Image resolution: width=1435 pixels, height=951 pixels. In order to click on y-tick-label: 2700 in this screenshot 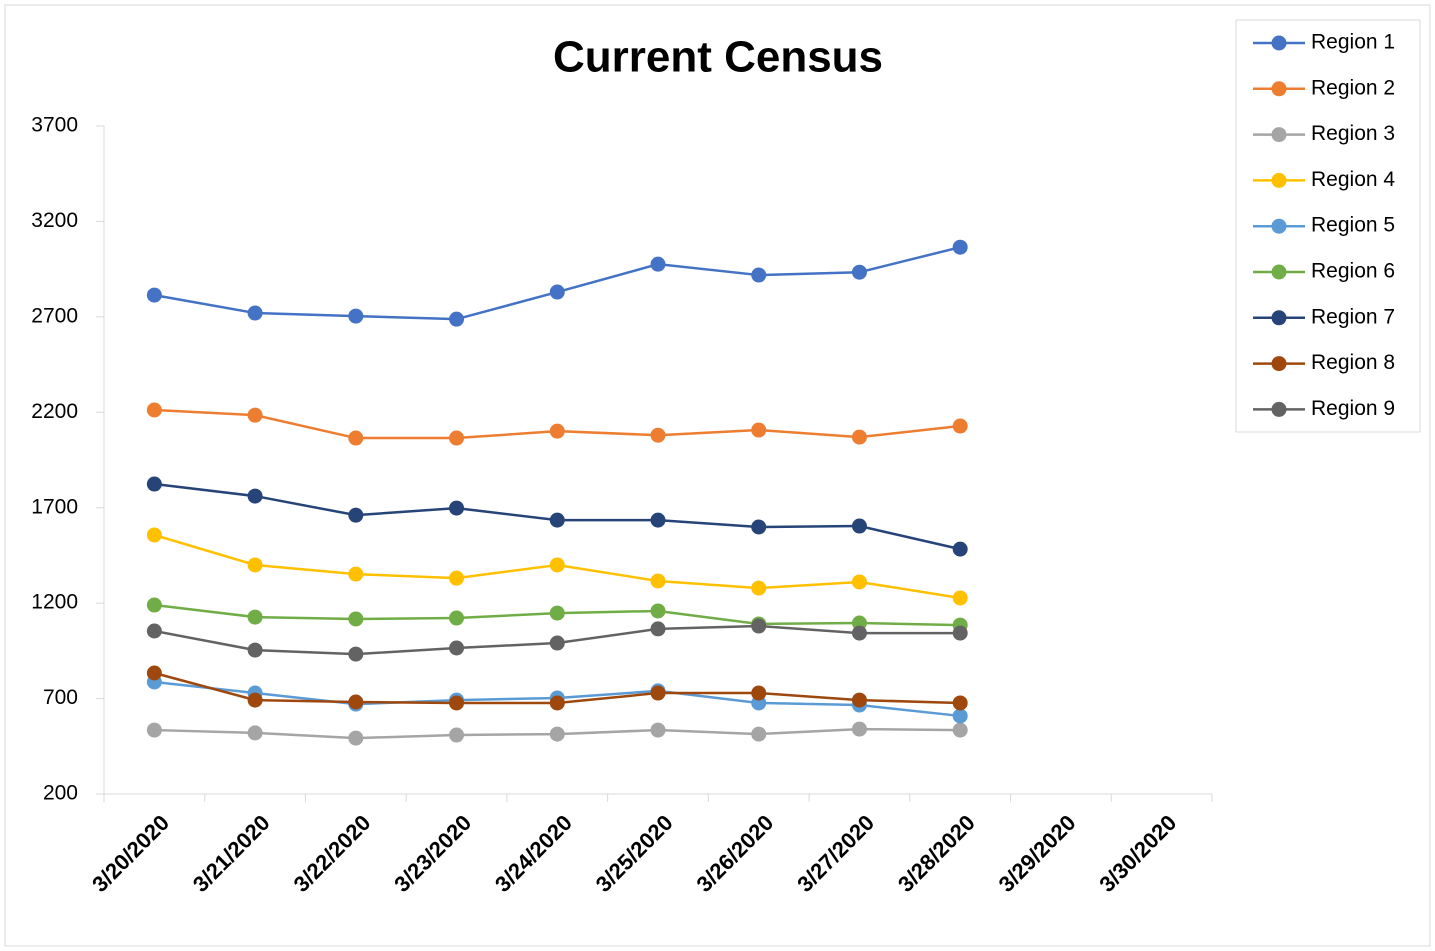, I will do `click(54, 315)`.